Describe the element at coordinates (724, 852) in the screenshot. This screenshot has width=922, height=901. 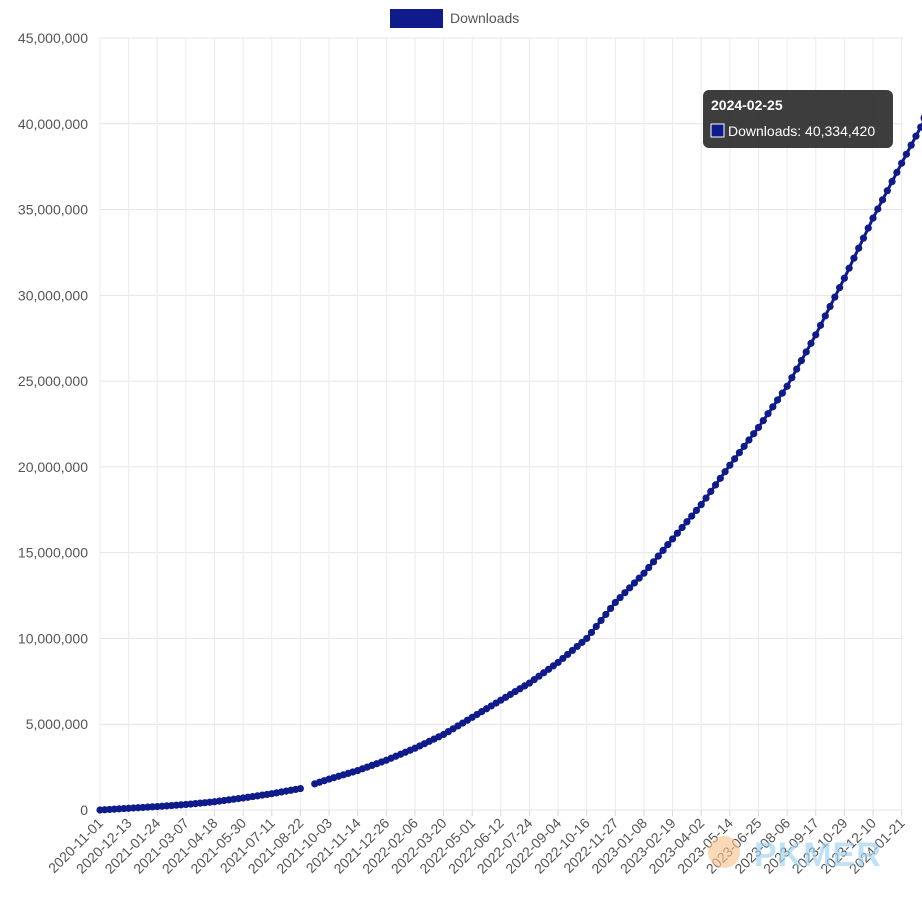
I see `watermark-logo-icon` at that location.